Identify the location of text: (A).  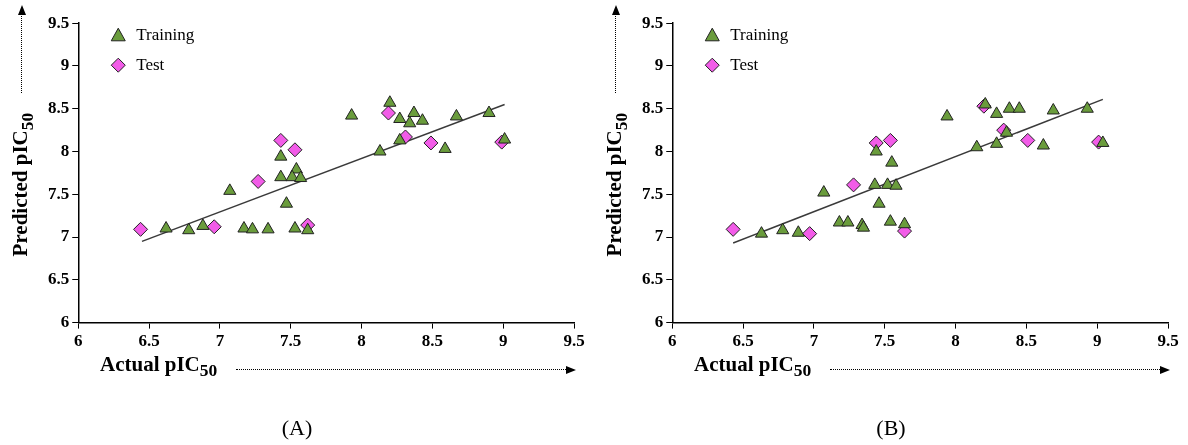
(297, 428).